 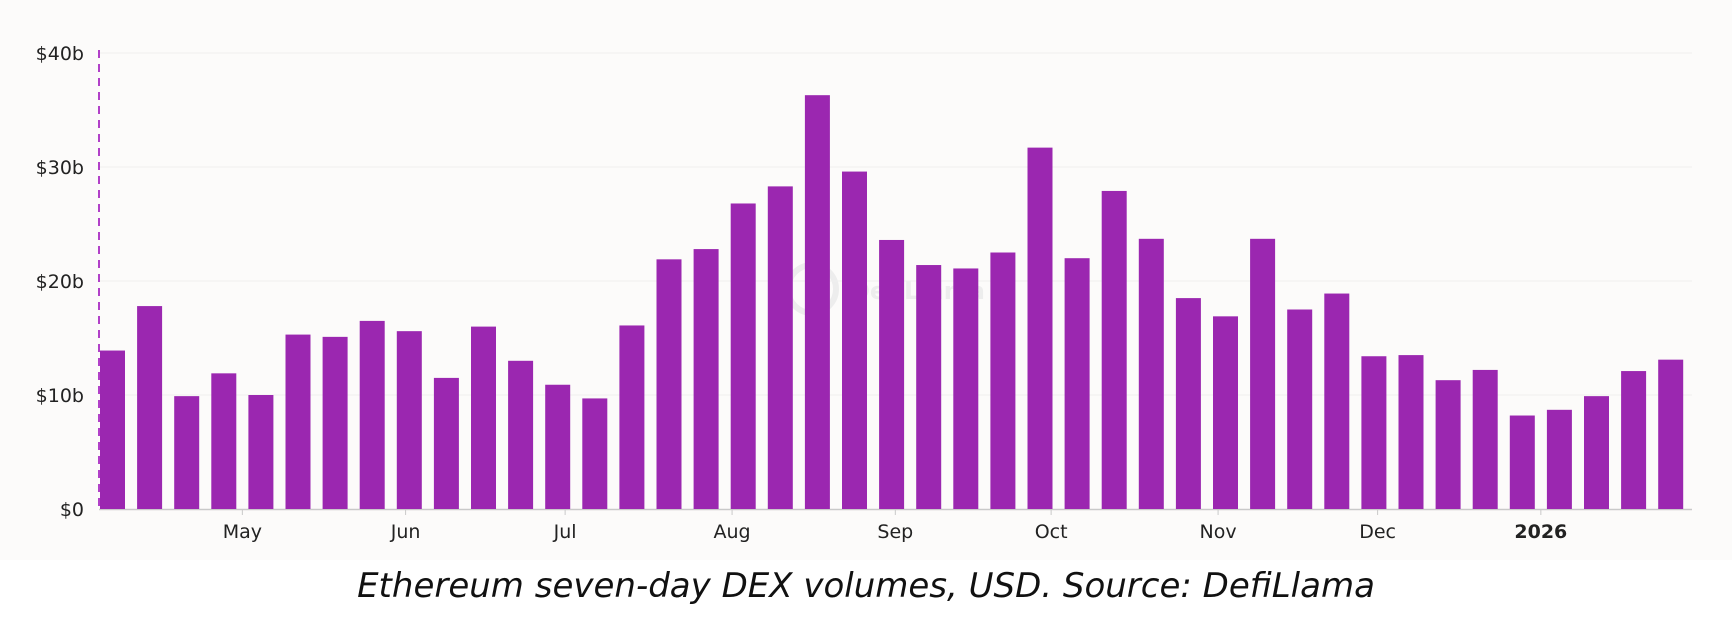 I want to click on x-tick-label: Jun, so click(x=405, y=532).